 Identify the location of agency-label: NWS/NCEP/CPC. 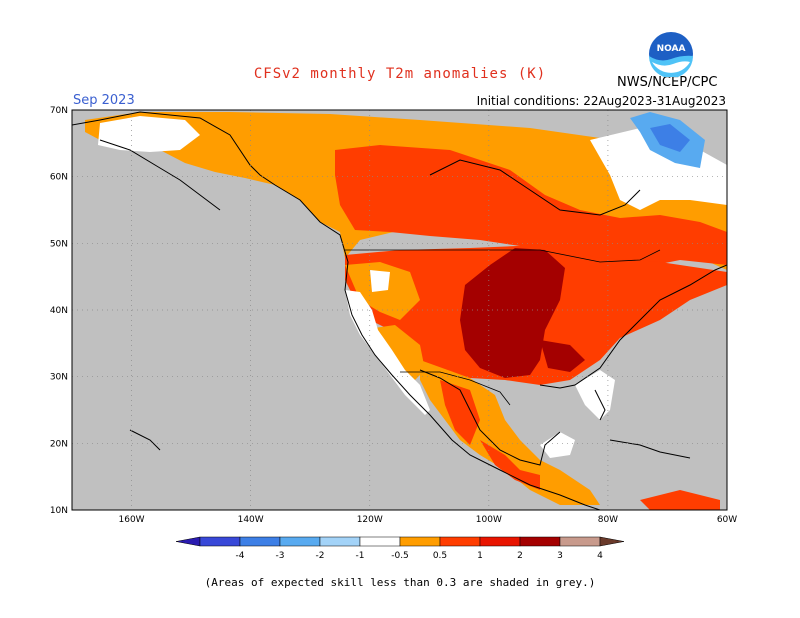
(667, 82).